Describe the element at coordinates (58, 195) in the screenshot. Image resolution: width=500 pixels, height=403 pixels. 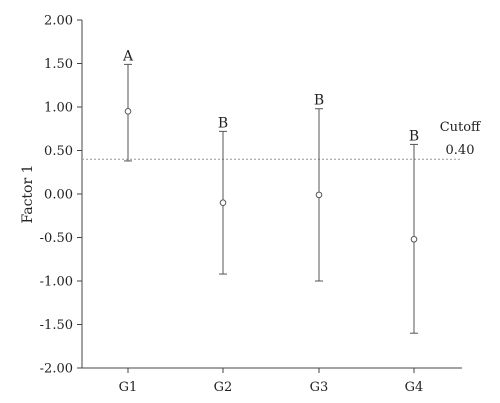
I see `y-tick-label: 0.00` at that location.